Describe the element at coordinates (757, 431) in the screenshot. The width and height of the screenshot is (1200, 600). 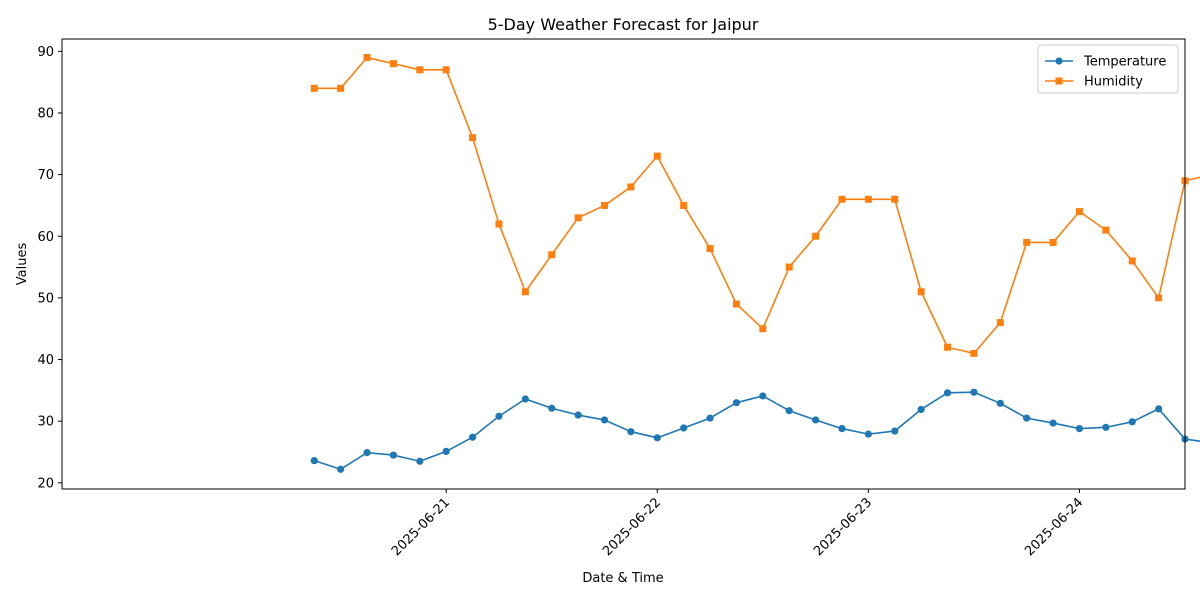
I see `temperature-line` at that location.